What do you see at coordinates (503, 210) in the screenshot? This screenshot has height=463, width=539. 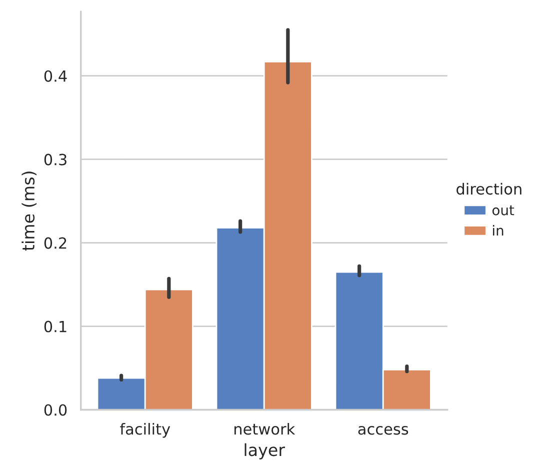 I see `legend-label: out` at bounding box center [503, 210].